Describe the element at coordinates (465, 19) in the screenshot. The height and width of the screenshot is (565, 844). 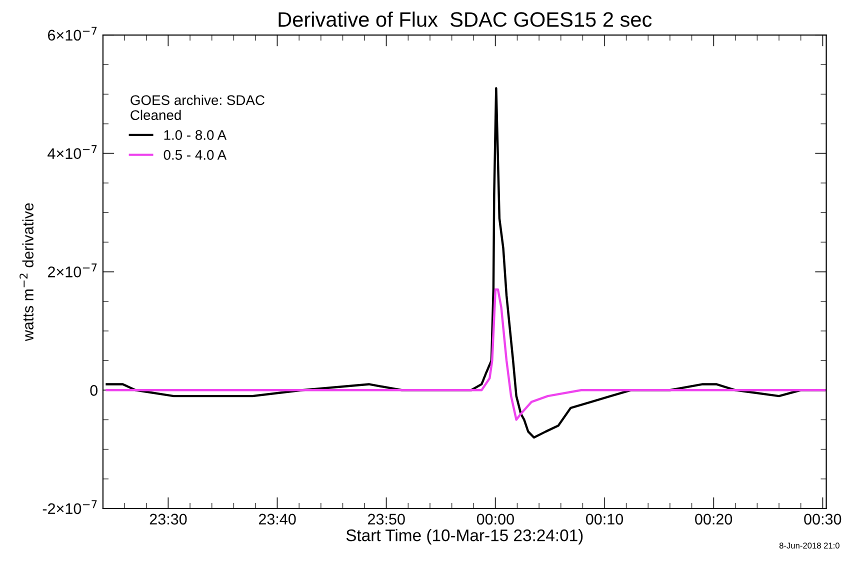
I see `chart-title: Derivative of Flux SDAC GOES15 2 sec` at that location.